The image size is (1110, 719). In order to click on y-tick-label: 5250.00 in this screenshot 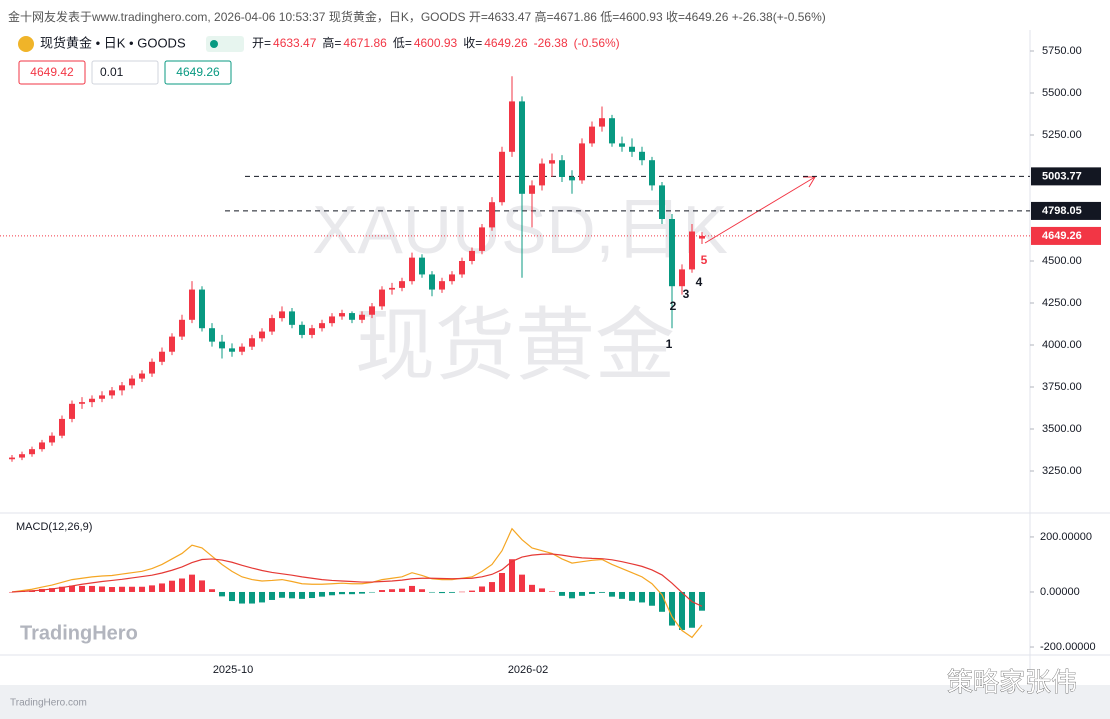, I will do `click(1062, 135)`.